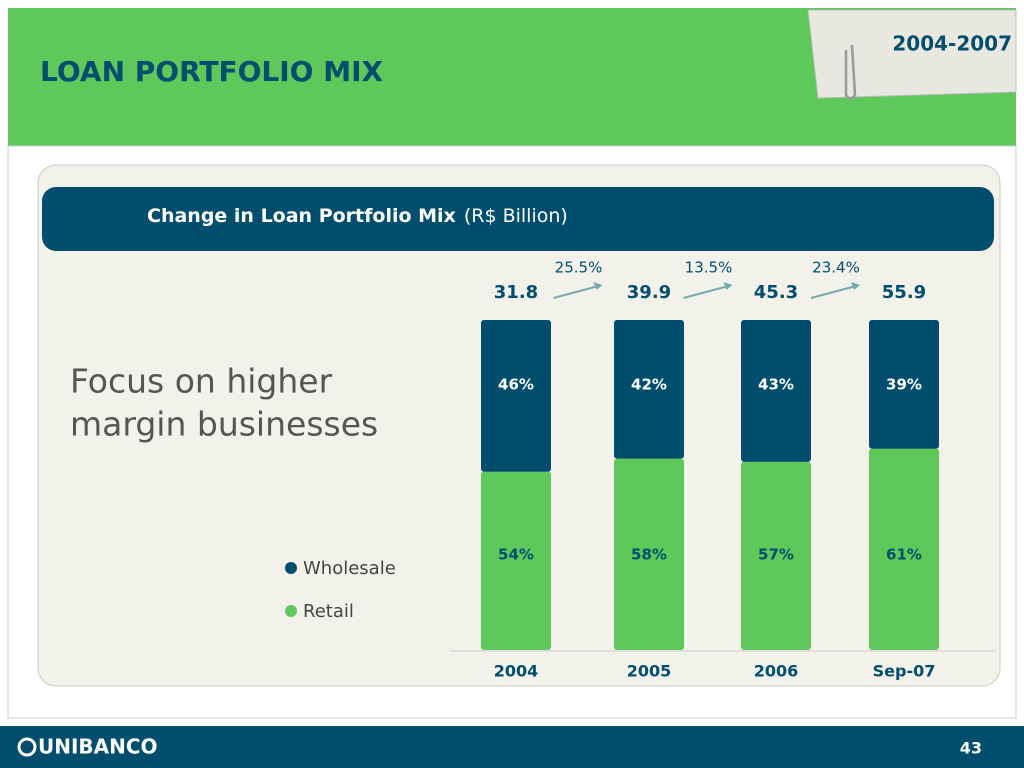 This screenshot has width=1024, height=768. What do you see at coordinates (776, 385) in the screenshot?
I see `data-label: 43%` at bounding box center [776, 385].